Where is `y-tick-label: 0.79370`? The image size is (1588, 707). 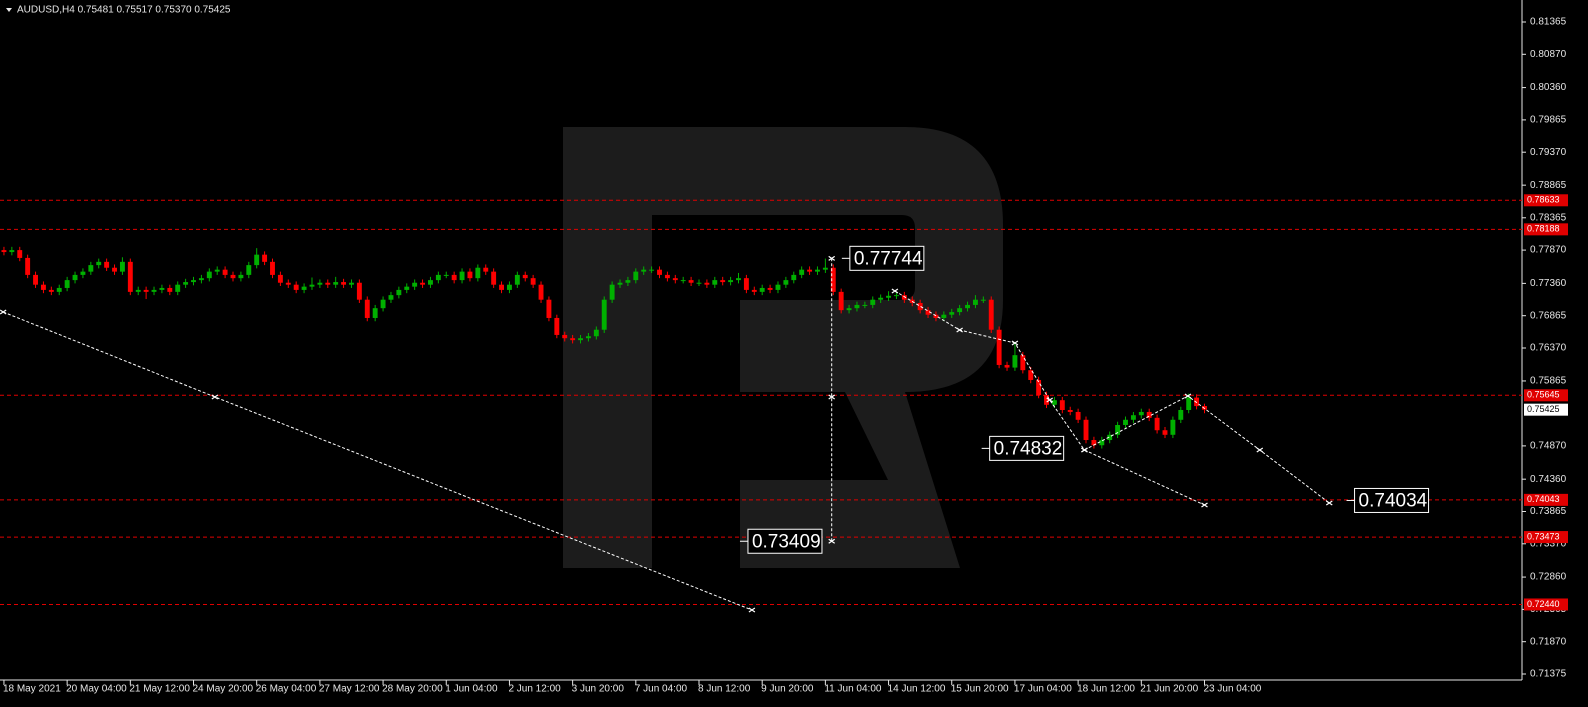
y-tick-label: 0.79370 is located at coordinates (1548, 152).